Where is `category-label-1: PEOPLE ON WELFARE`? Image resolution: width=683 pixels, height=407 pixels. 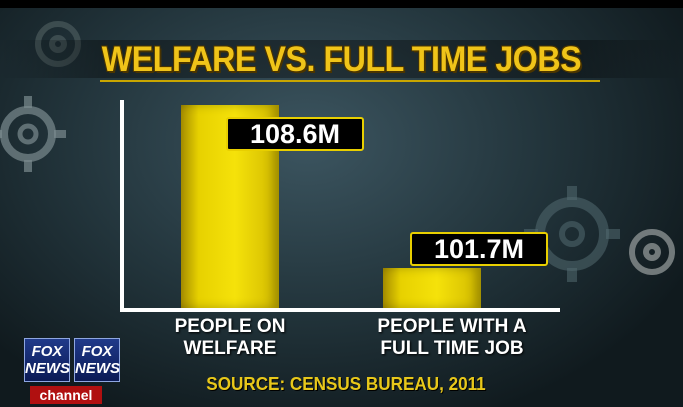 category-label-1: PEOPLE ON WELFARE is located at coordinates (230, 337).